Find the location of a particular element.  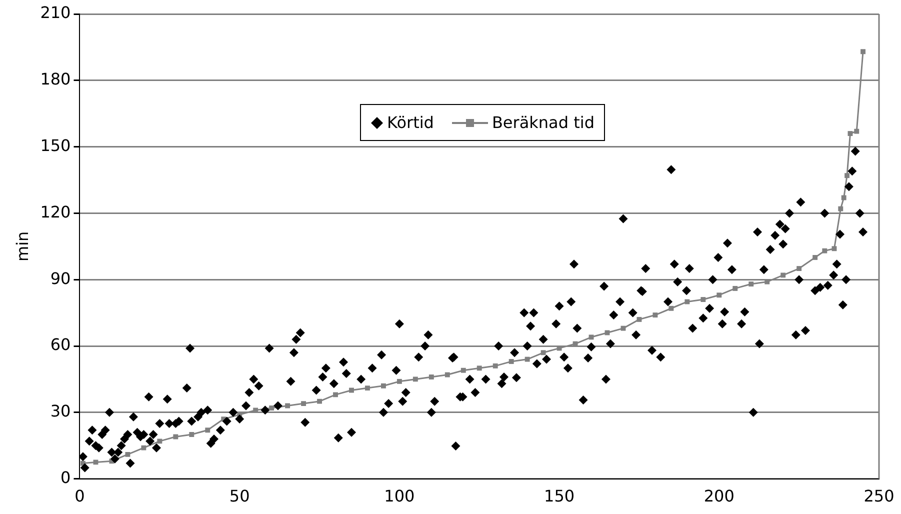

y-tick-label: 0 is located at coordinates (65, 477).